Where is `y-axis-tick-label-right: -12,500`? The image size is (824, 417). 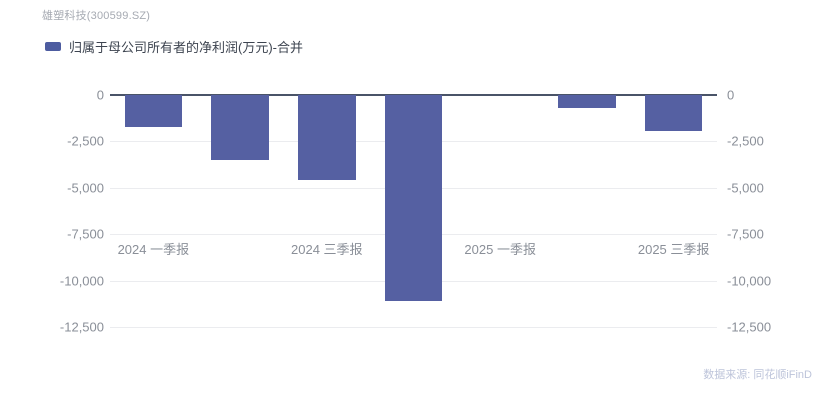
y-axis-tick-label-right: -12,500 is located at coordinates (749, 327).